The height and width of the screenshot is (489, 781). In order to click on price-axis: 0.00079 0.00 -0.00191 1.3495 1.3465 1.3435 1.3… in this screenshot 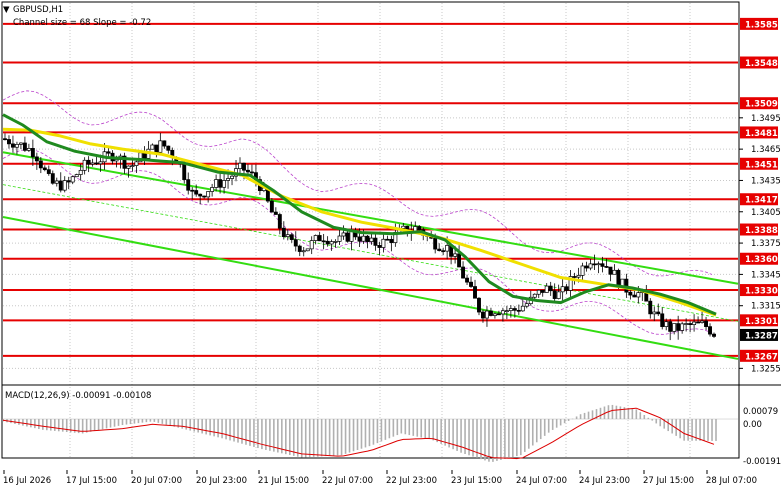, I will do `click(760, 290)`.